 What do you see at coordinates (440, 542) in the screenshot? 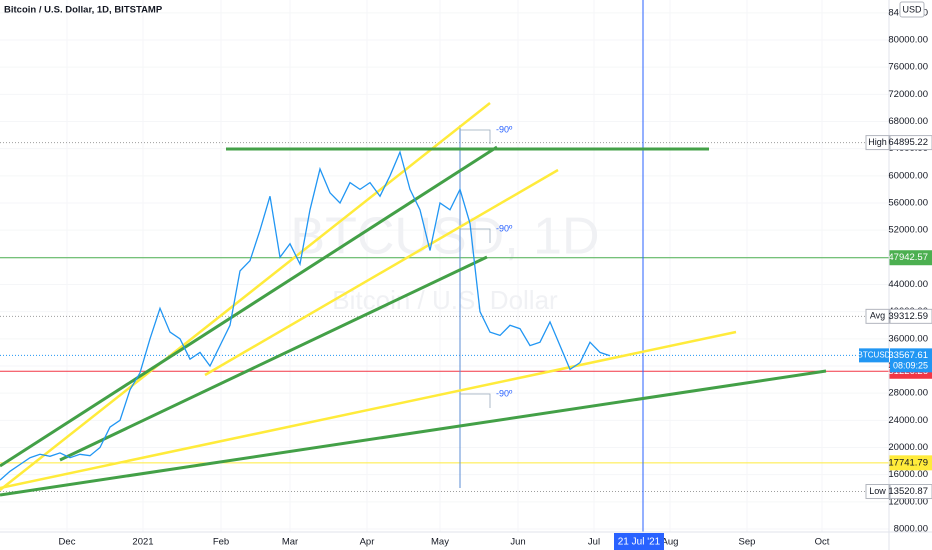
I see `x-tick-label: May` at bounding box center [440, 542].